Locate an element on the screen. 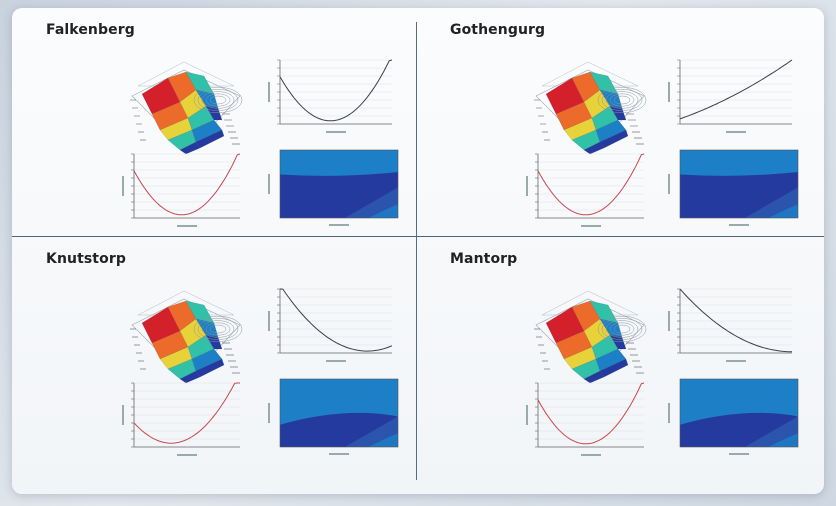 This screenshot has width=836, height=506. panel-title: Knutstorp is located at coordinates (86, 259).